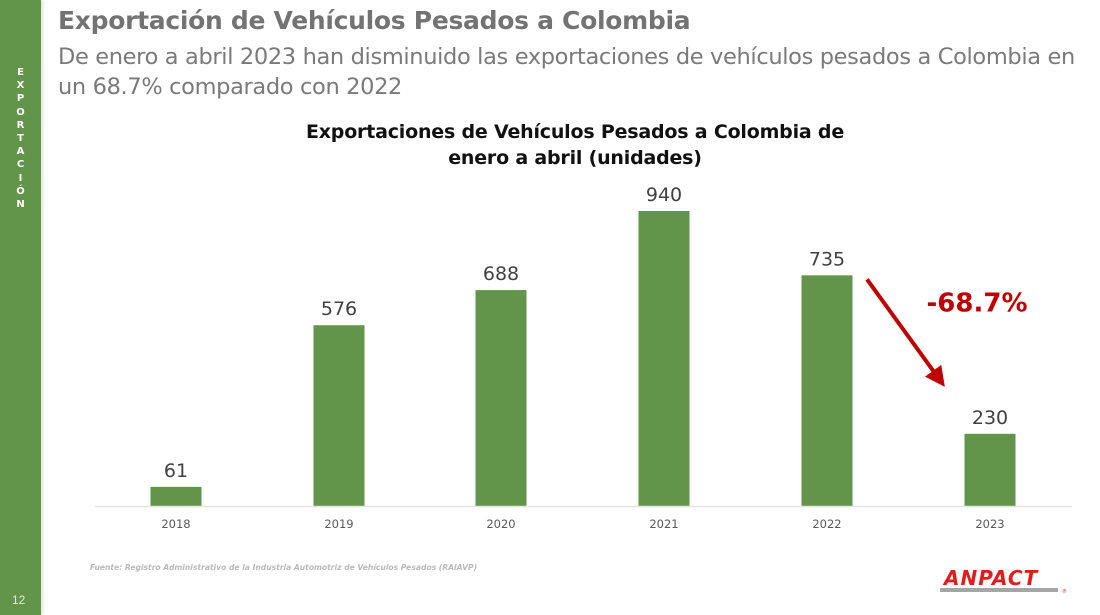 The image size is (1100, 615). I want to click on section-letter: O, so click(20, 112).